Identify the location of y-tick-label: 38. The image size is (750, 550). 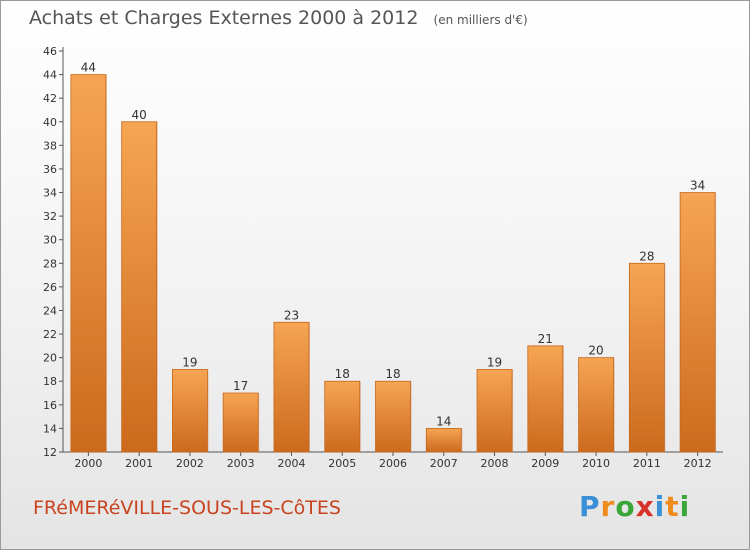
(50, 145).